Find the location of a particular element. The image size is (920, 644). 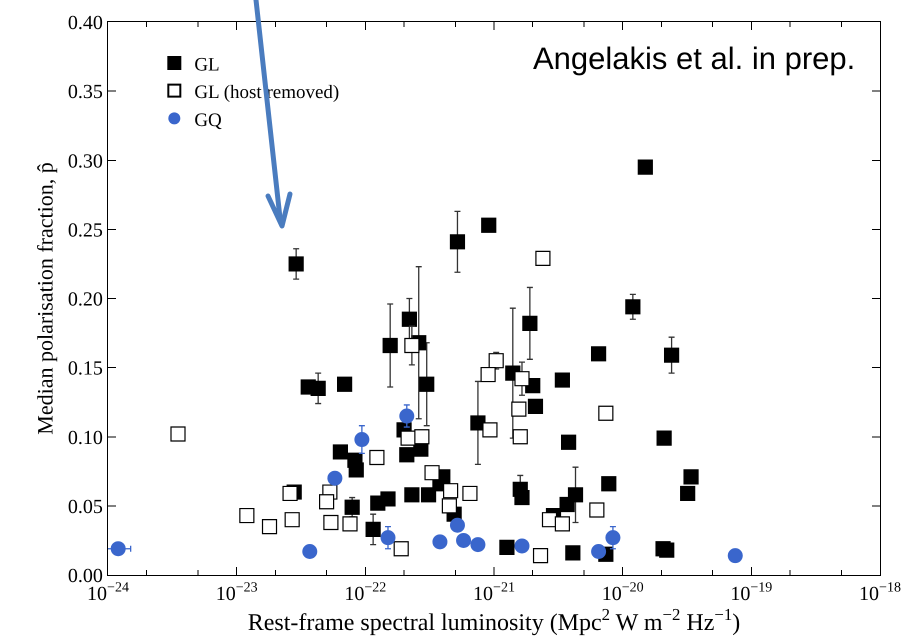

x-tick-label: 10$^{−22}$ is located at coordinates (365, 593).